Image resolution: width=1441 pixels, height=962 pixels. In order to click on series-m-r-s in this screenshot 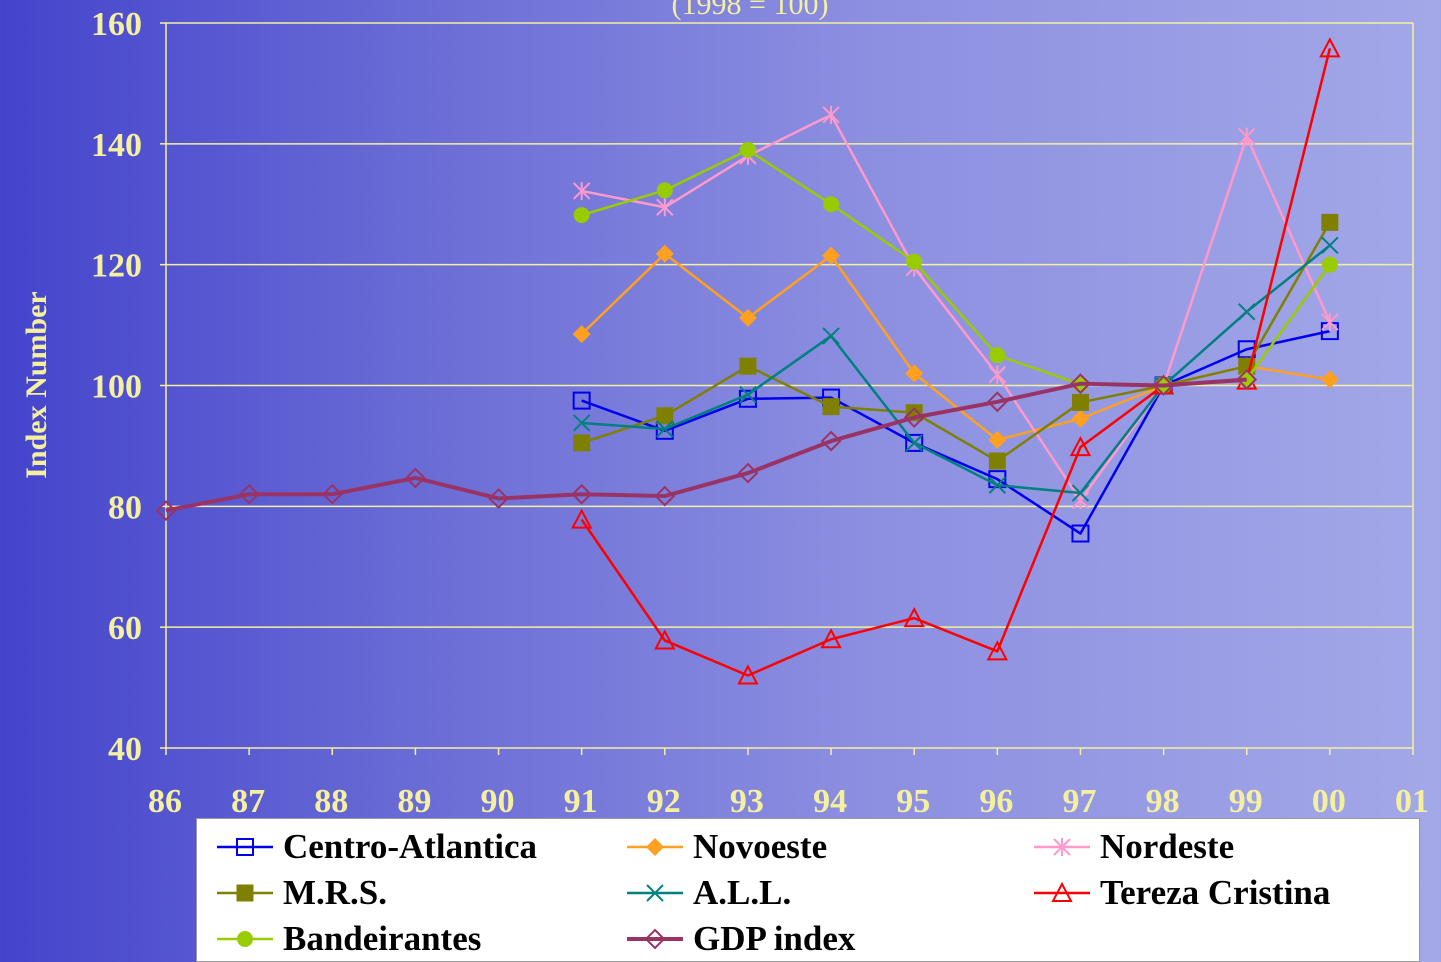, I will do `click(956, 341)`.